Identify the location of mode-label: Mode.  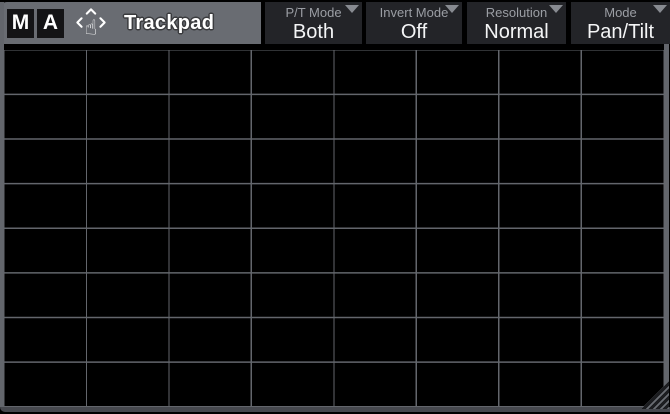
(620, 12).